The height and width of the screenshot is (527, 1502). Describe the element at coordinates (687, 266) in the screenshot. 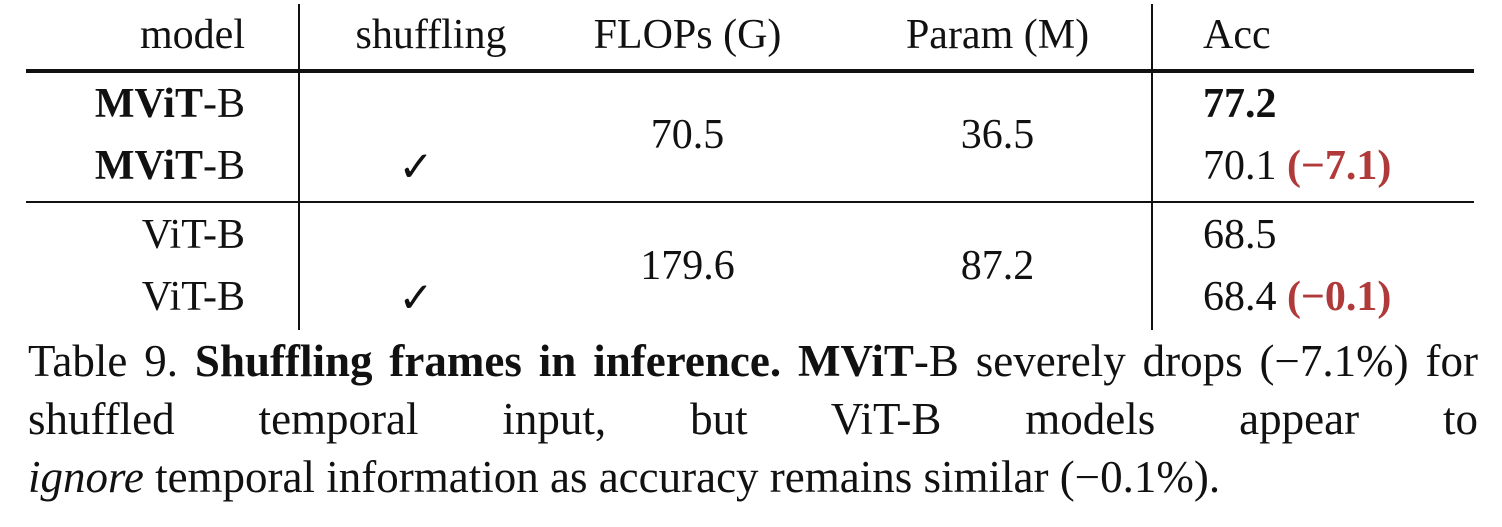

I see `flops-value: 179.6` at that location.